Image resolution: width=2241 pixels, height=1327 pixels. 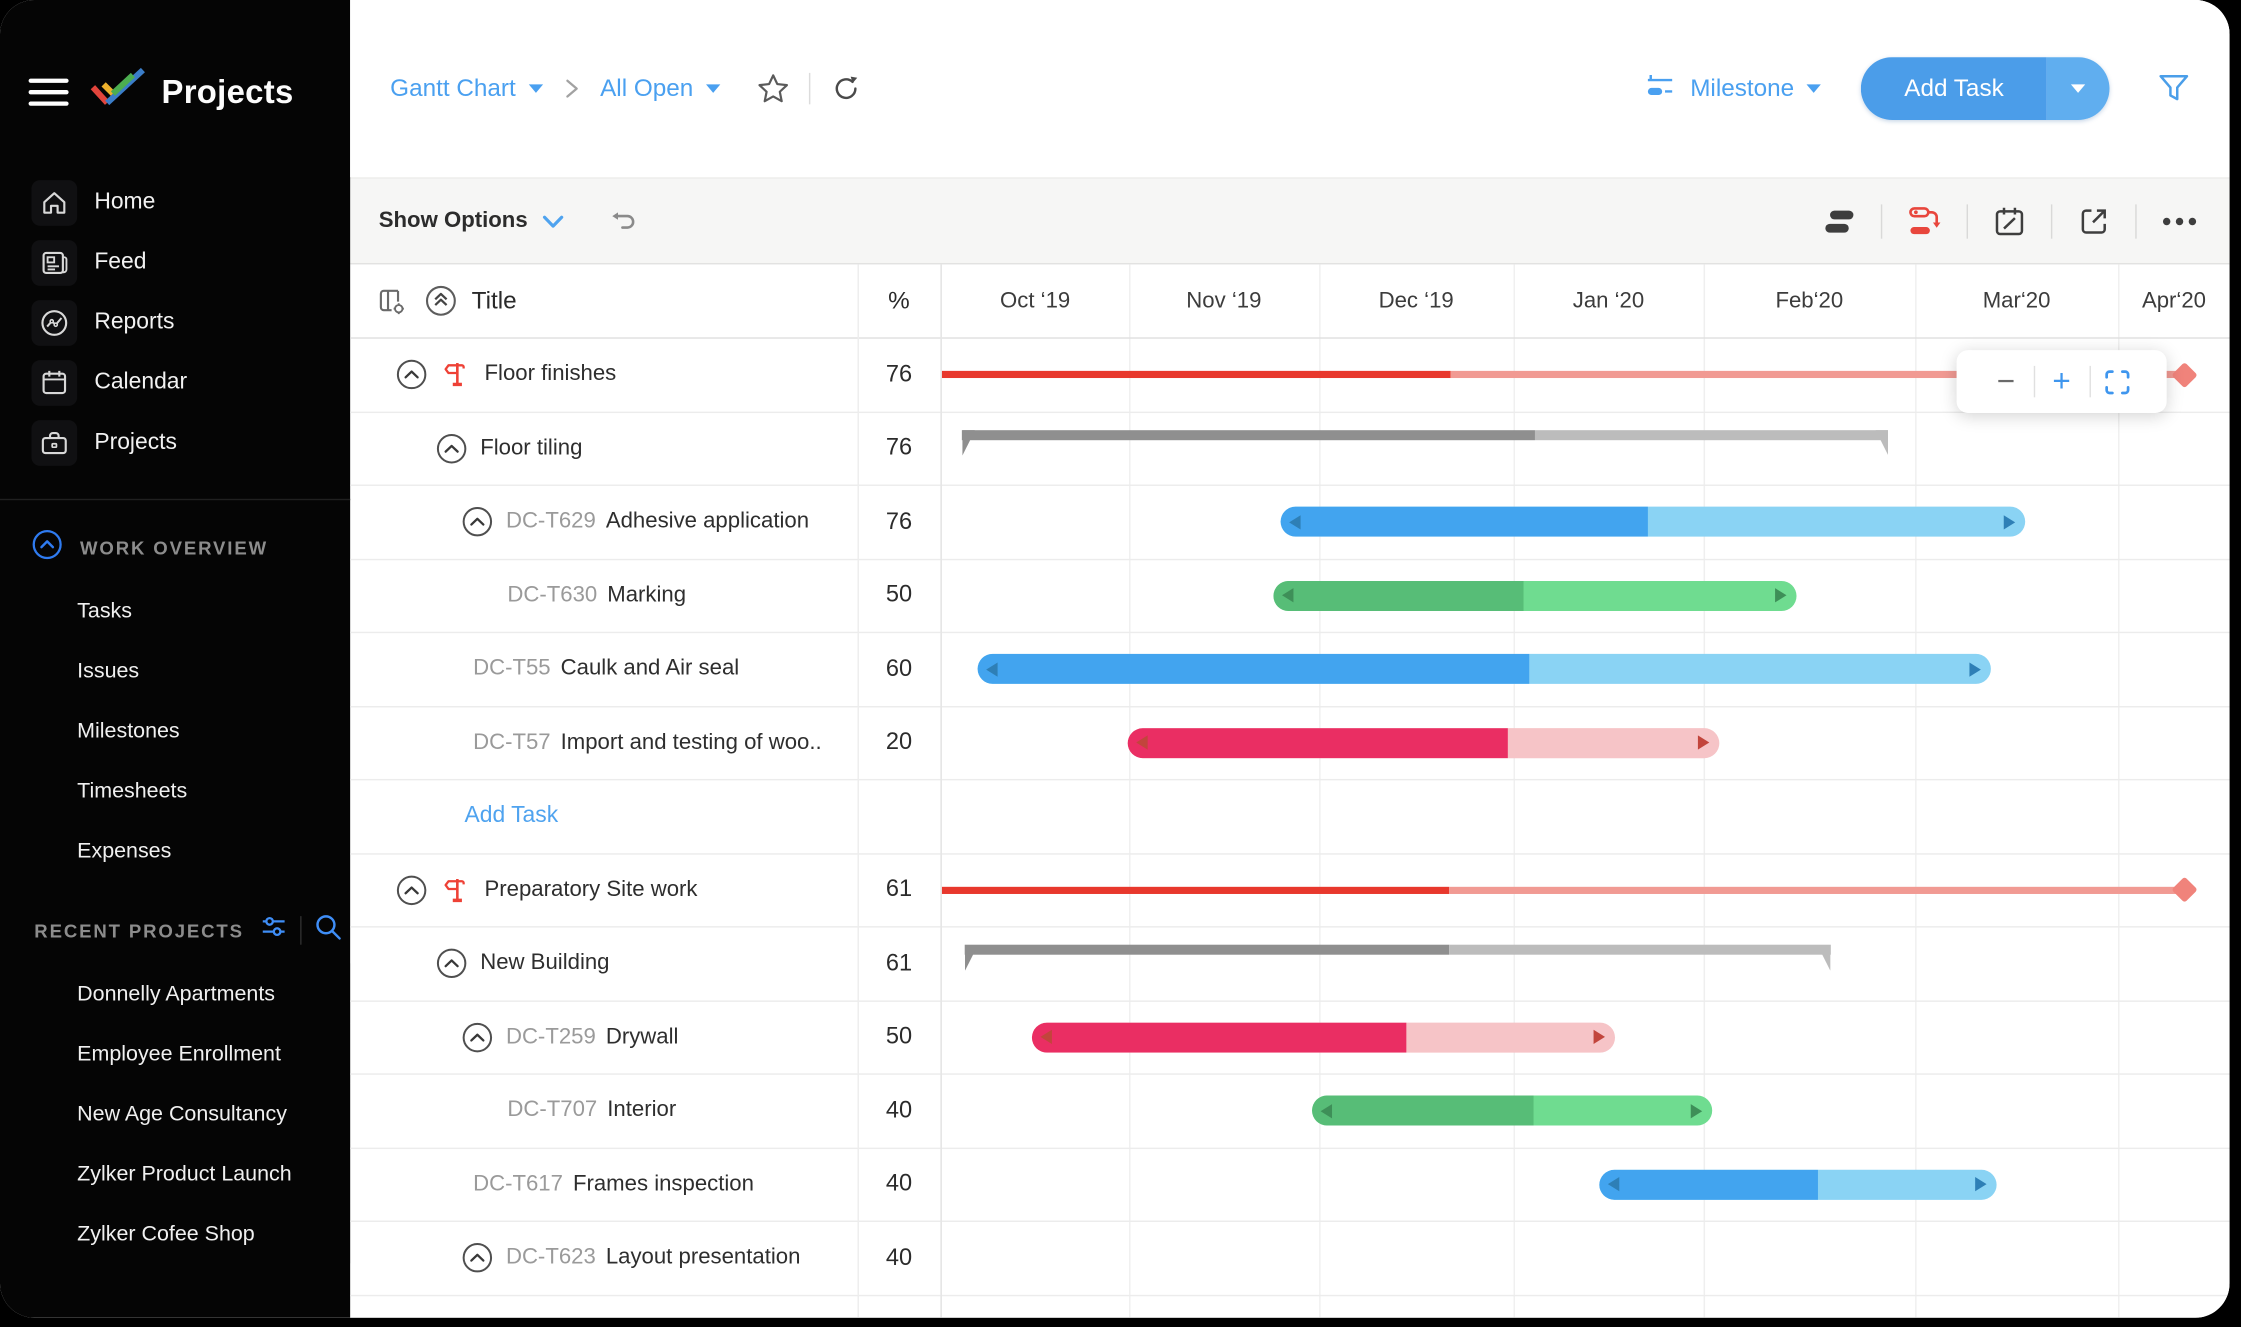 I want to click on recent-project-item: Zylker Product Launch, so click(x=175, y=1173).